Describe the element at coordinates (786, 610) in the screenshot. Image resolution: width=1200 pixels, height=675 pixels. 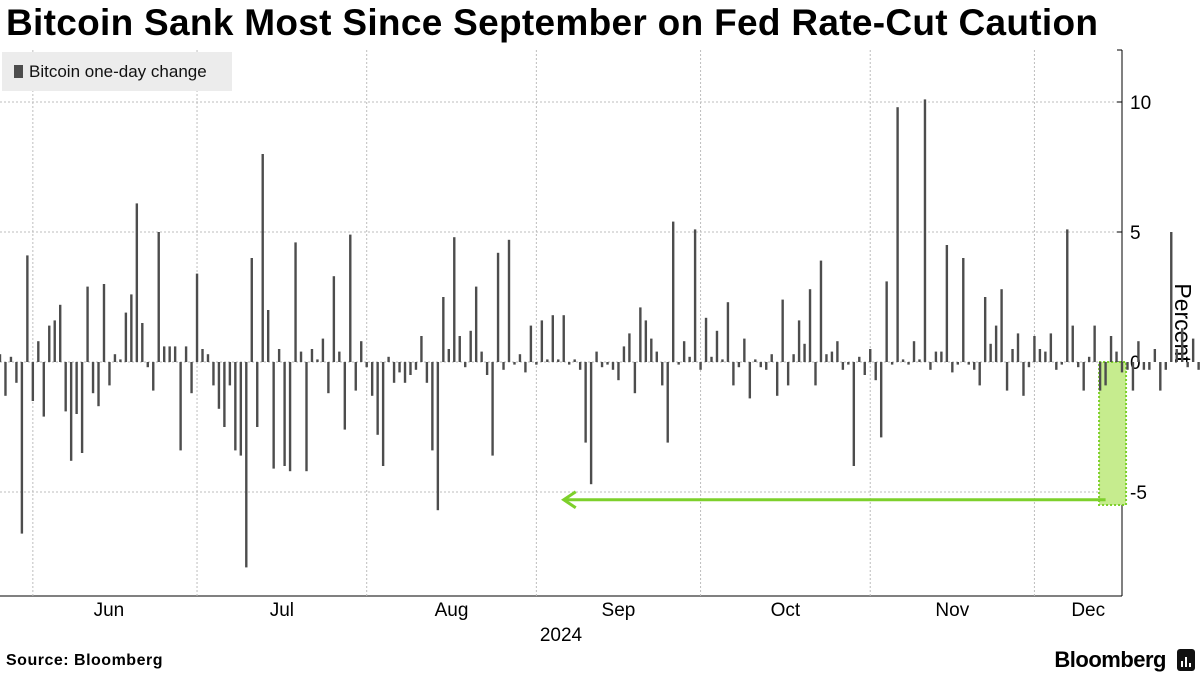
I see `x-tick-label: Oct` at that location.